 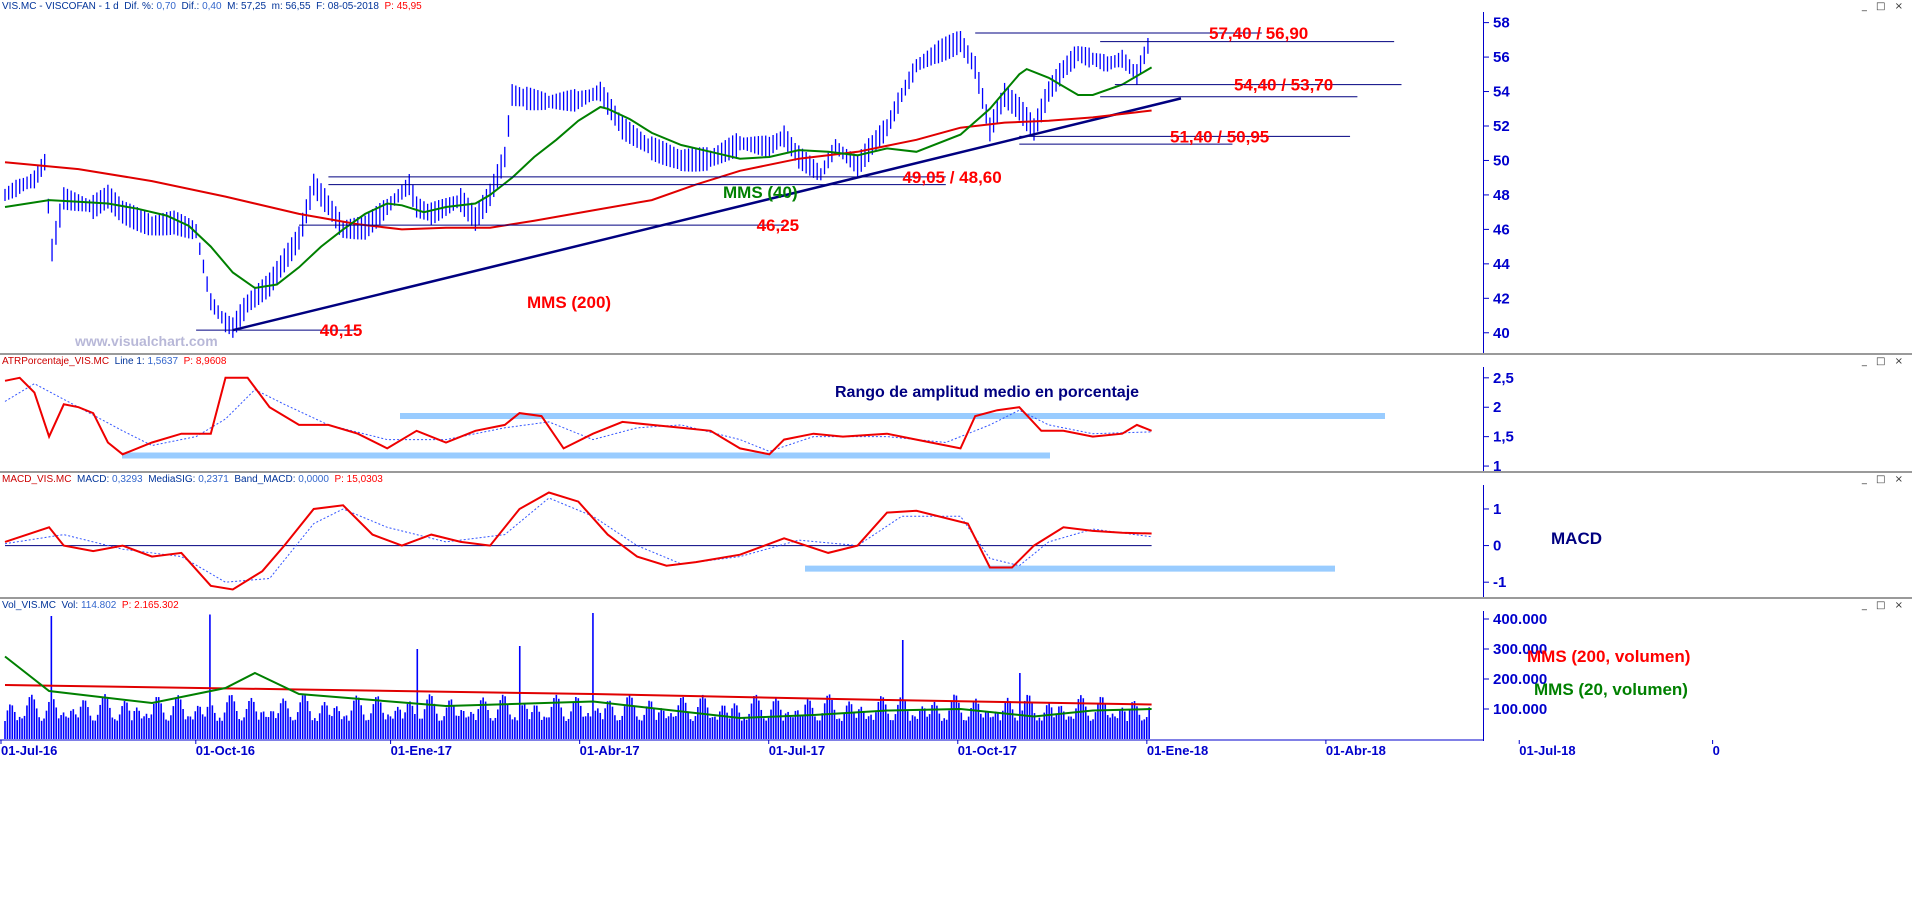 I want to click on atr-y-tick-label: 1, so click(x=1497, y=464).